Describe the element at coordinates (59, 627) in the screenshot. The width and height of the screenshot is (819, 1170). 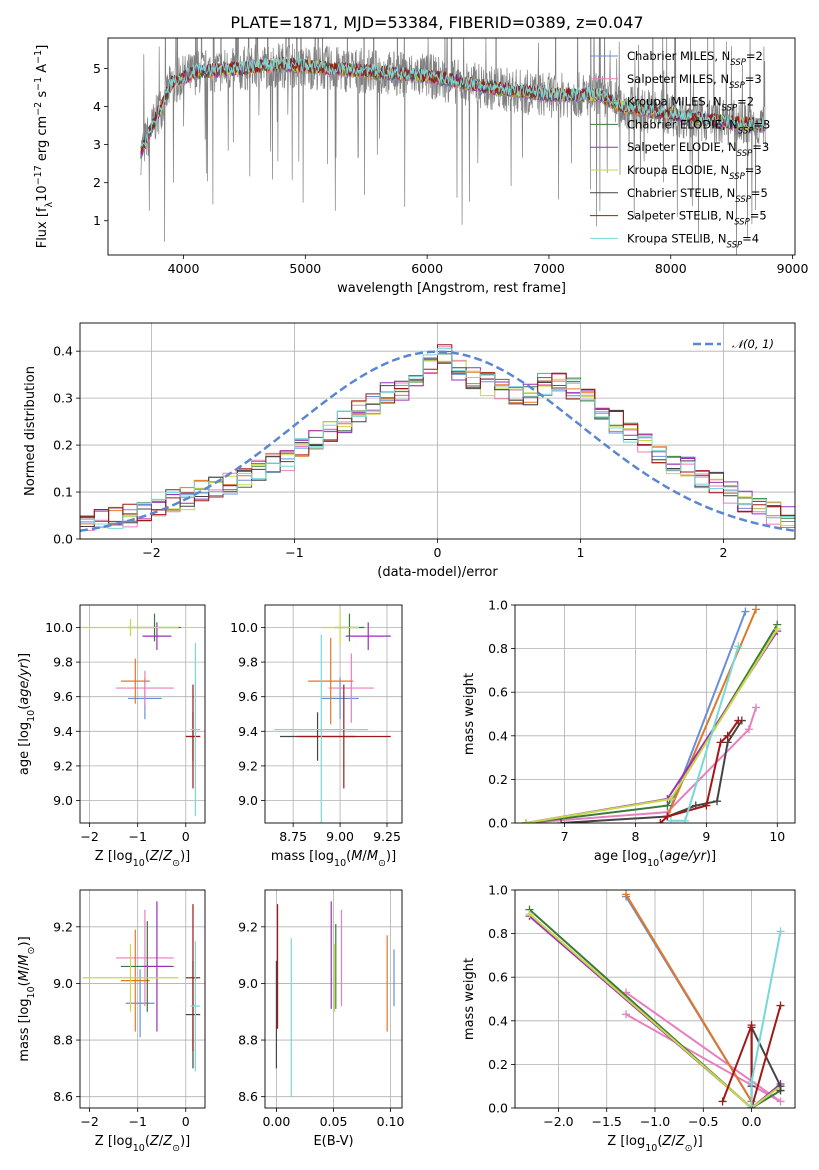
I see `y-tick-label: 10.0` at that location.